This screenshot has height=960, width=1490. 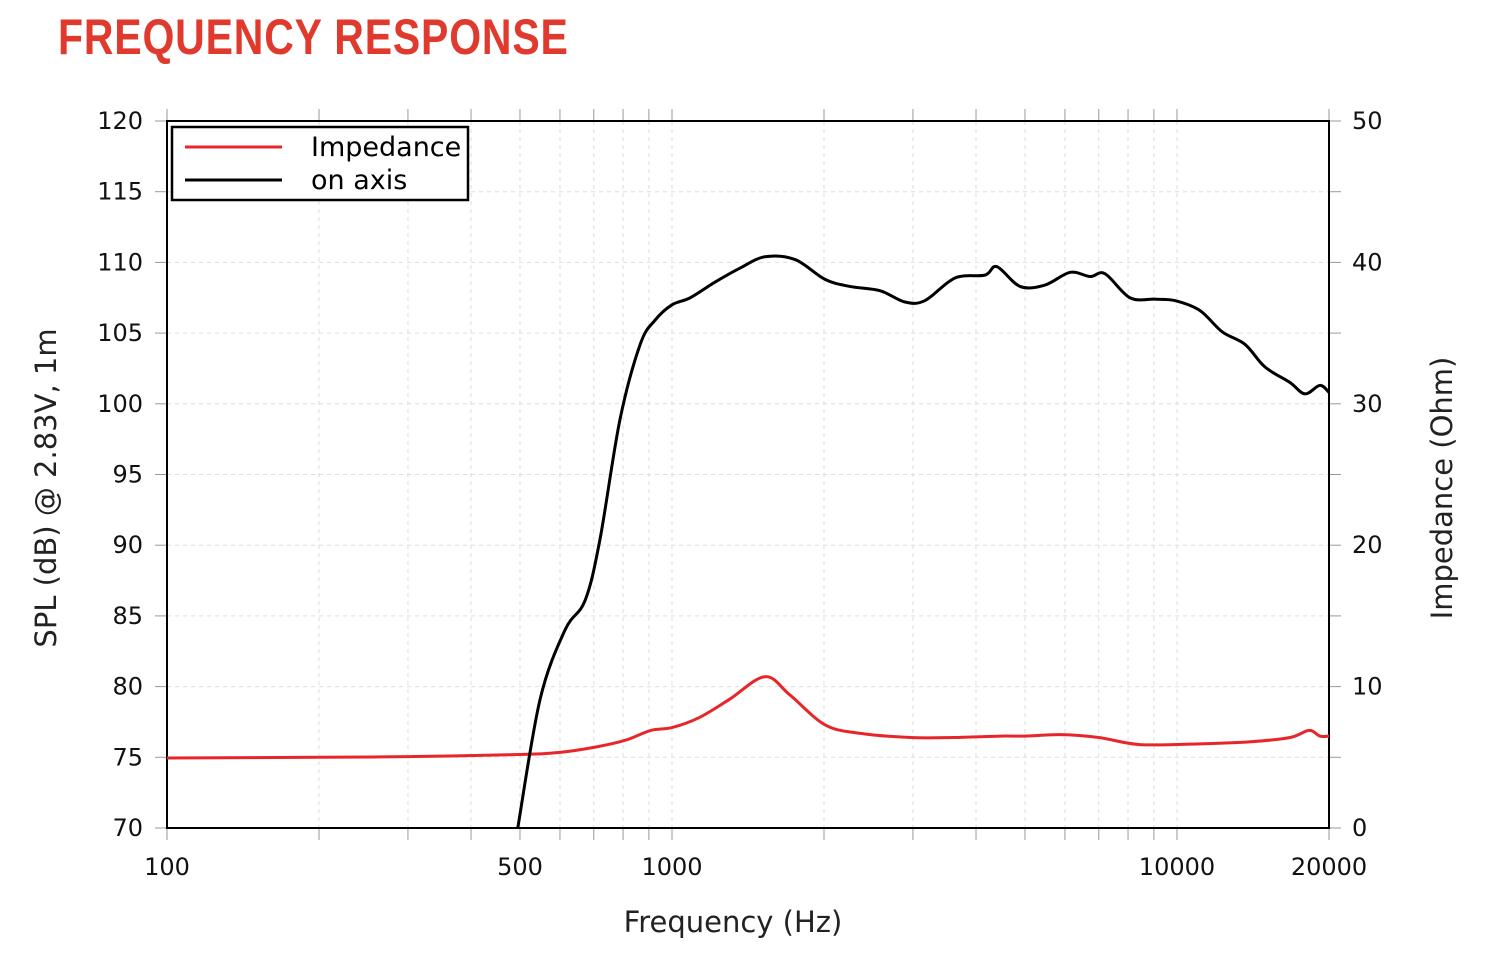 I want to click on x-tick-label: 500, so click(x=520, y=867).